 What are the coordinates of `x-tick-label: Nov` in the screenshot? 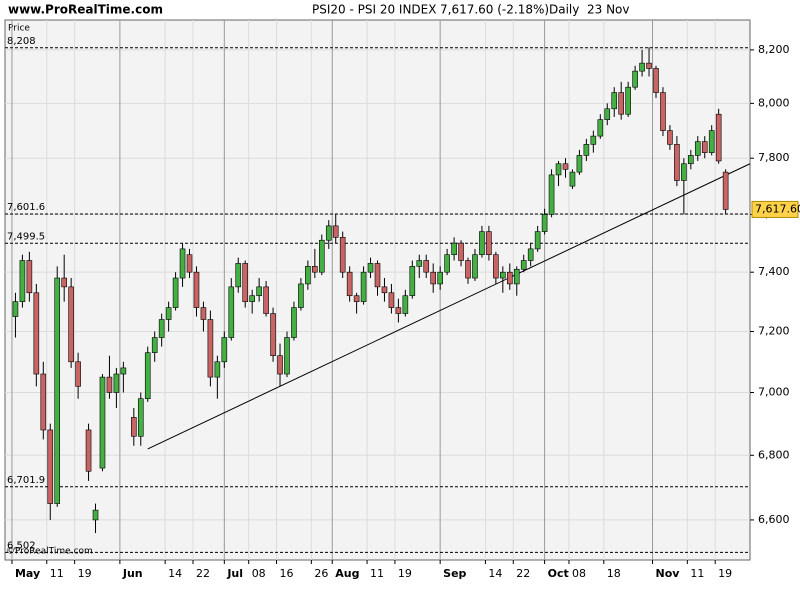 It's located at (668, 573).